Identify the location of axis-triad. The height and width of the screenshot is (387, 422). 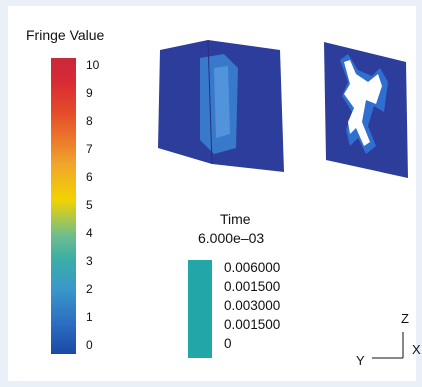
(388, 345).